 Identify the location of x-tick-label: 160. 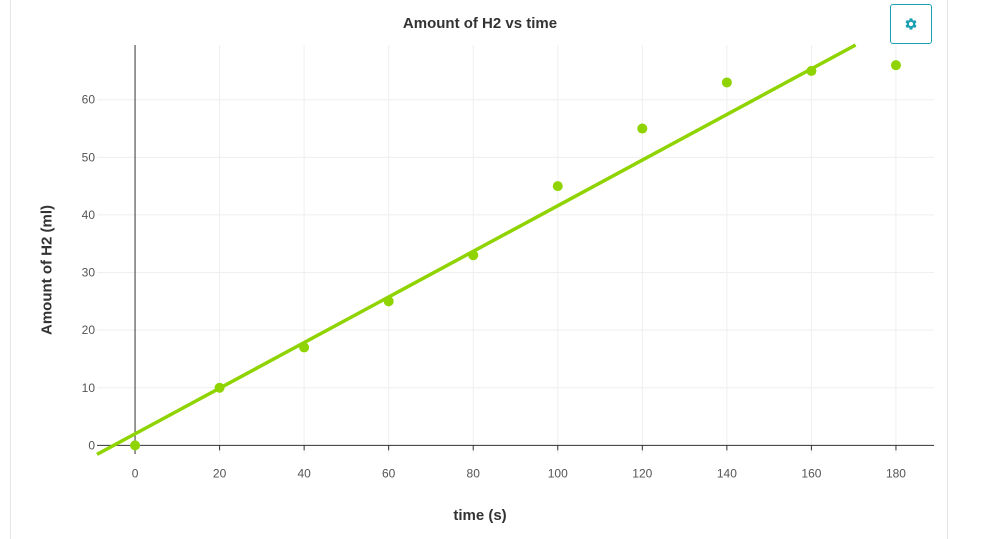
(811, 473).